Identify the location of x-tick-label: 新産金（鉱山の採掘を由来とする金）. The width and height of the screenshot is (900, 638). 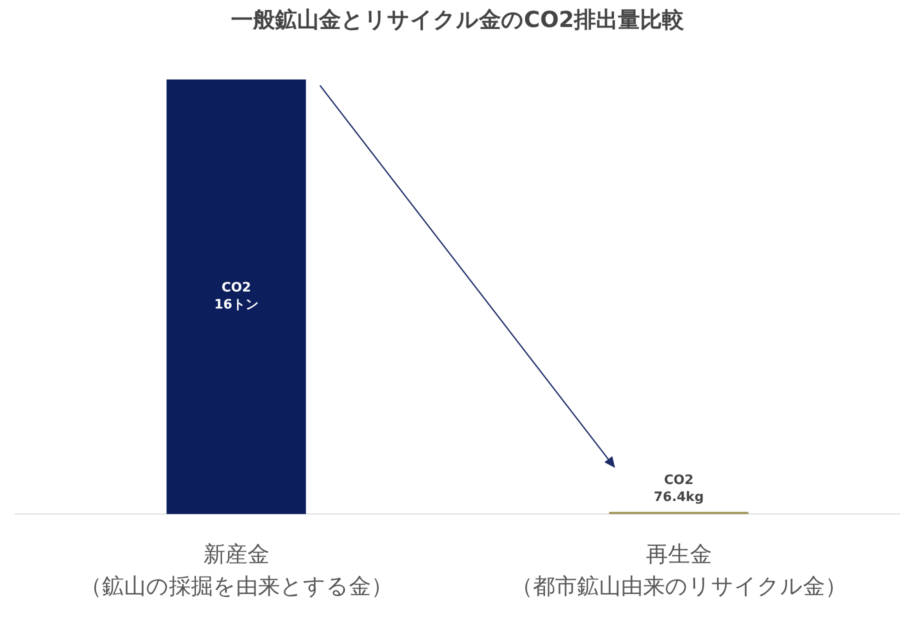
(236, 571).